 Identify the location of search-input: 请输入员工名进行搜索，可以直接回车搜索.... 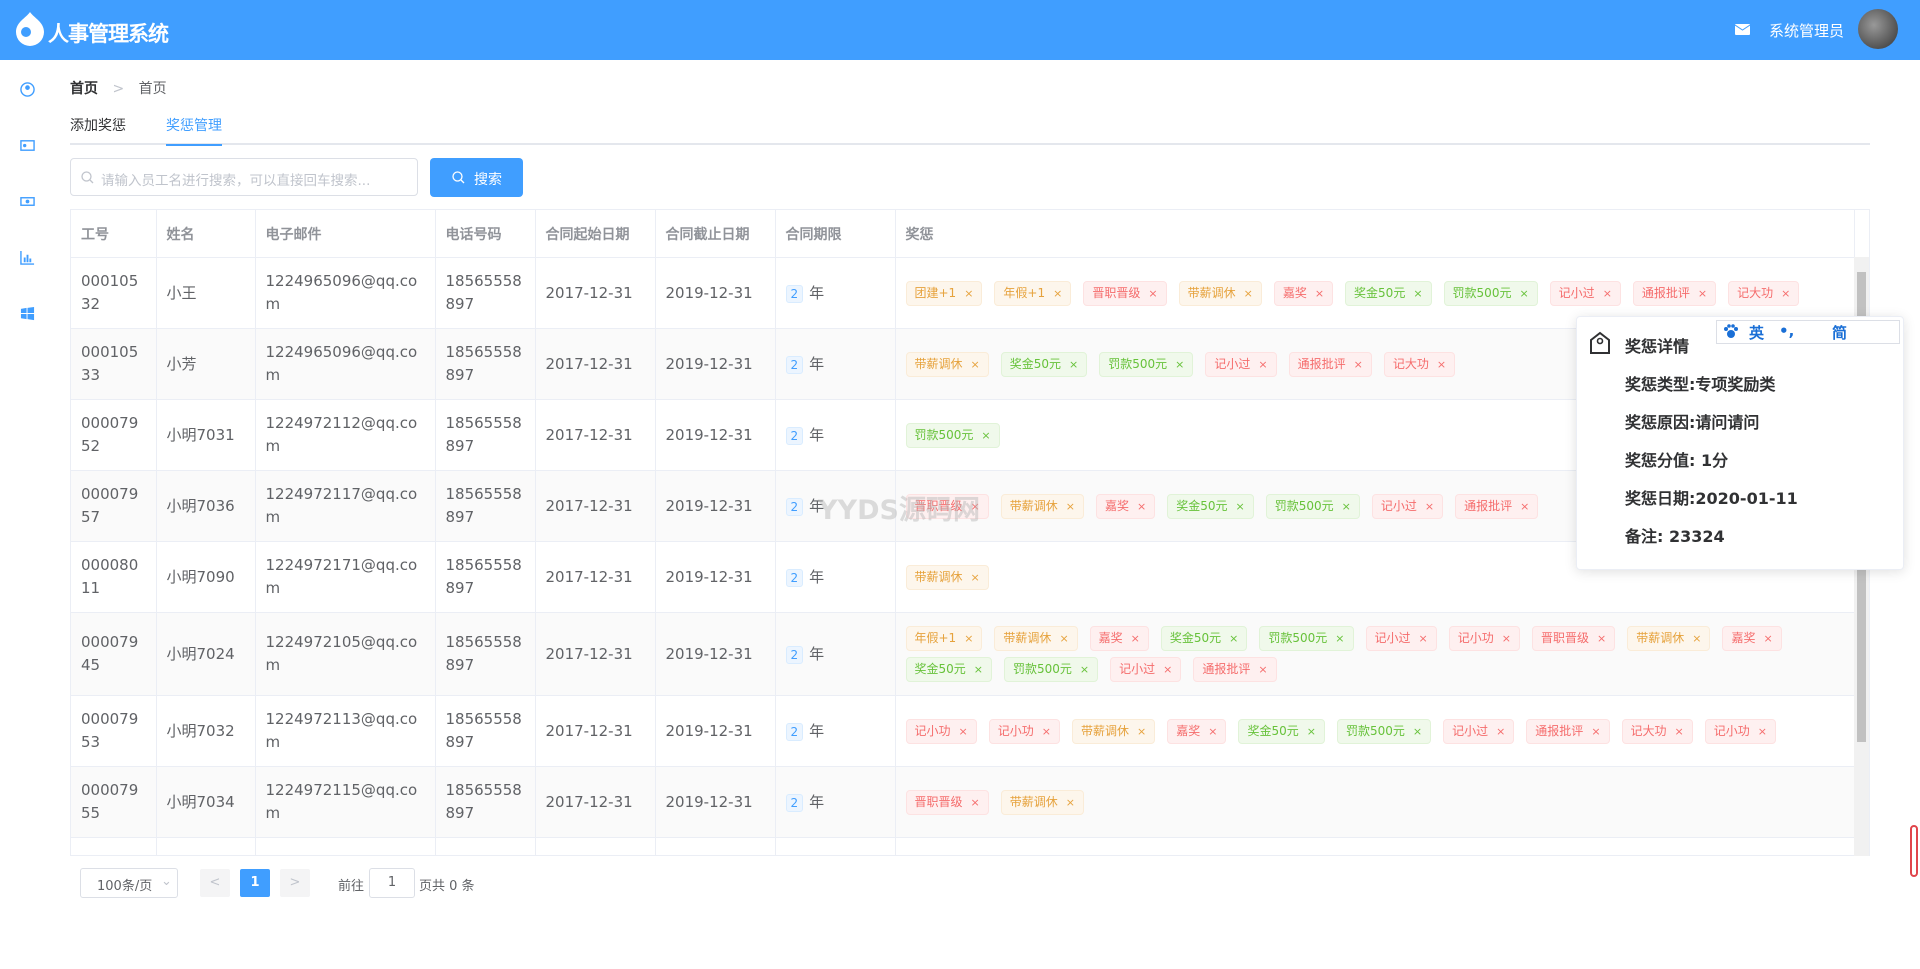
(244, 177).